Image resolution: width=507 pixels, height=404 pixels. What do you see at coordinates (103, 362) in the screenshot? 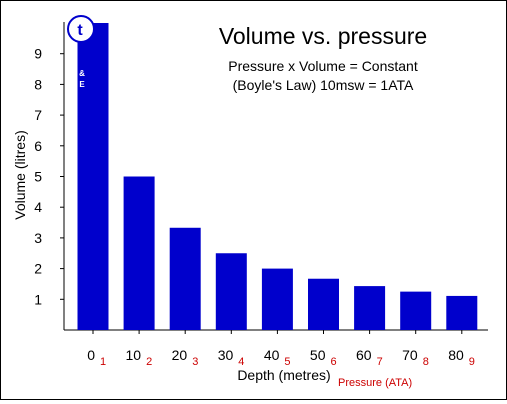
I see `pressure-label: 1` at bounding box center [103, 362].